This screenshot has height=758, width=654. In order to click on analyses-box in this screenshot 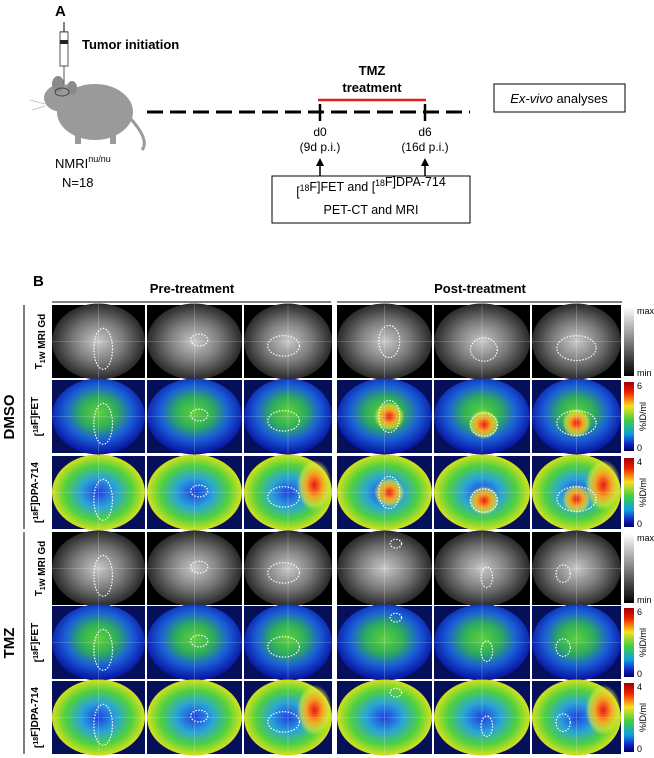, I will do `click(559, 98)`.